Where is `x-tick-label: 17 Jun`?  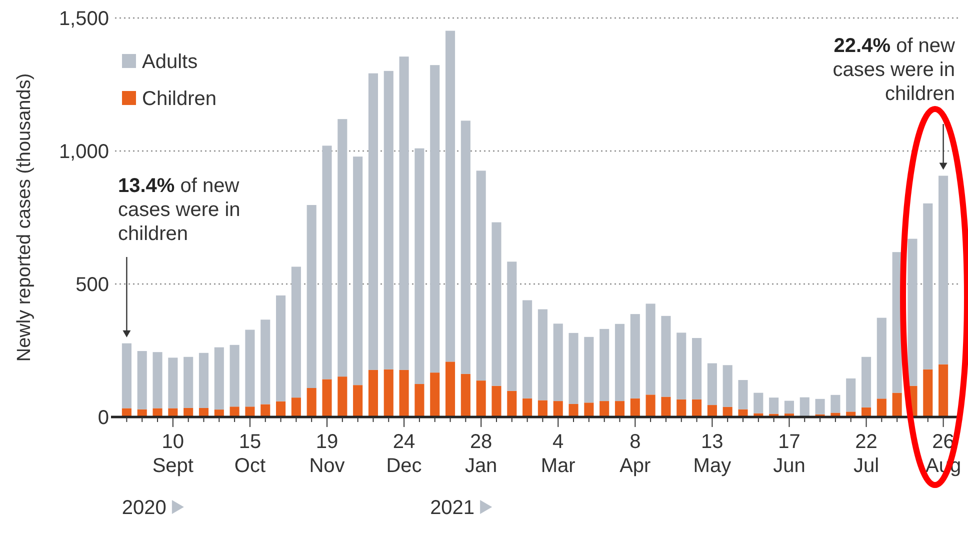 x-tick-label: 17 Jun is located at coordinates (789, 454).